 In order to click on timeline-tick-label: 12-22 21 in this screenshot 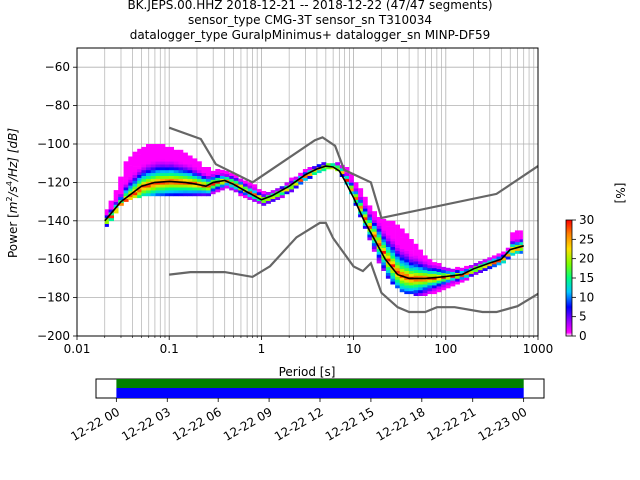, I will do `click(452, 424)`.